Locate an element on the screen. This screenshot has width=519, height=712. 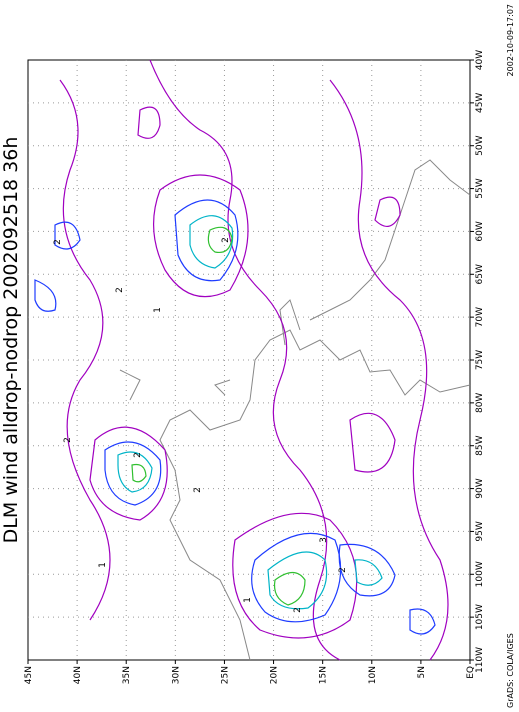
lon-label: 65W is located at coordinates (480, 274).